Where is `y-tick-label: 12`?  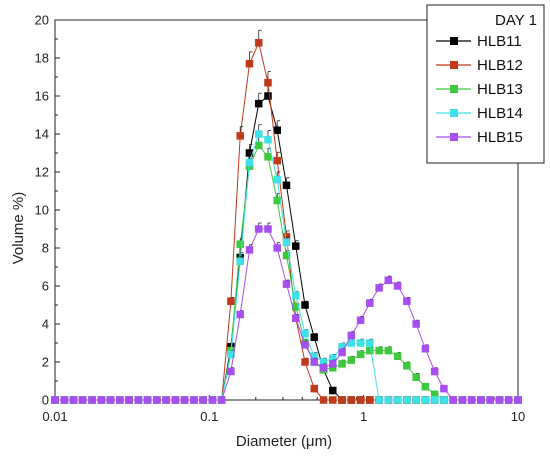 y-tick-label: 12 is located at coordinates (42, 172).